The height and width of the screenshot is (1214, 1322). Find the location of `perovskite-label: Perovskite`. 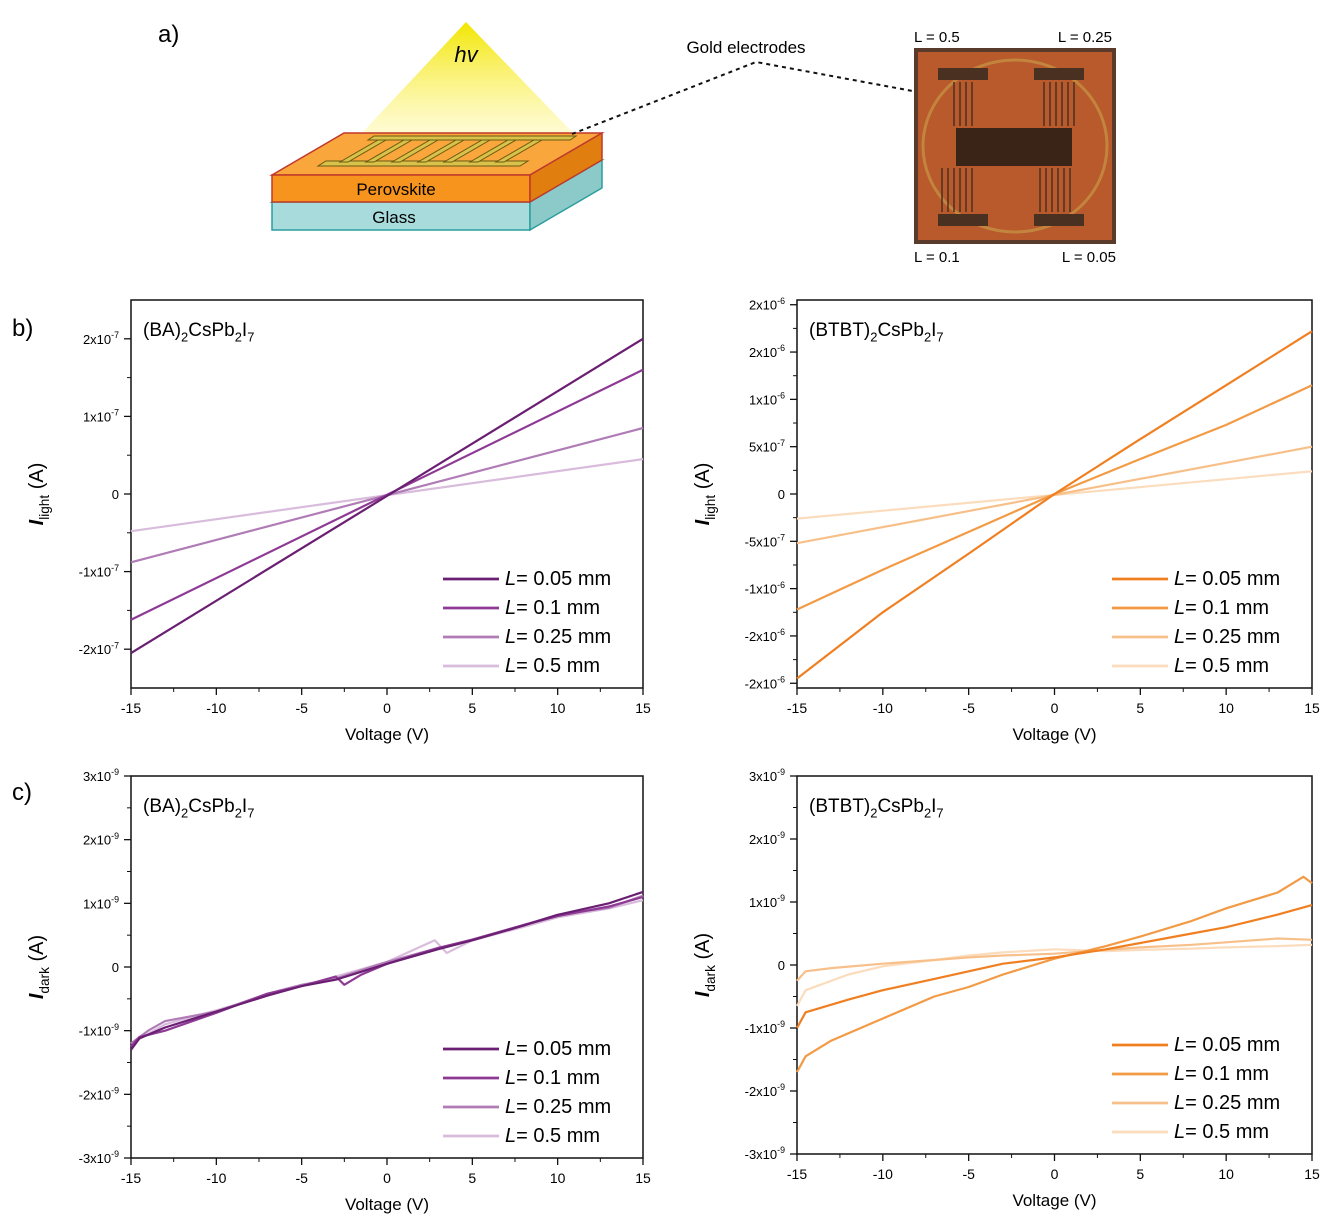

perovskite-label: Perovskite is located at coordinates (395, 189).